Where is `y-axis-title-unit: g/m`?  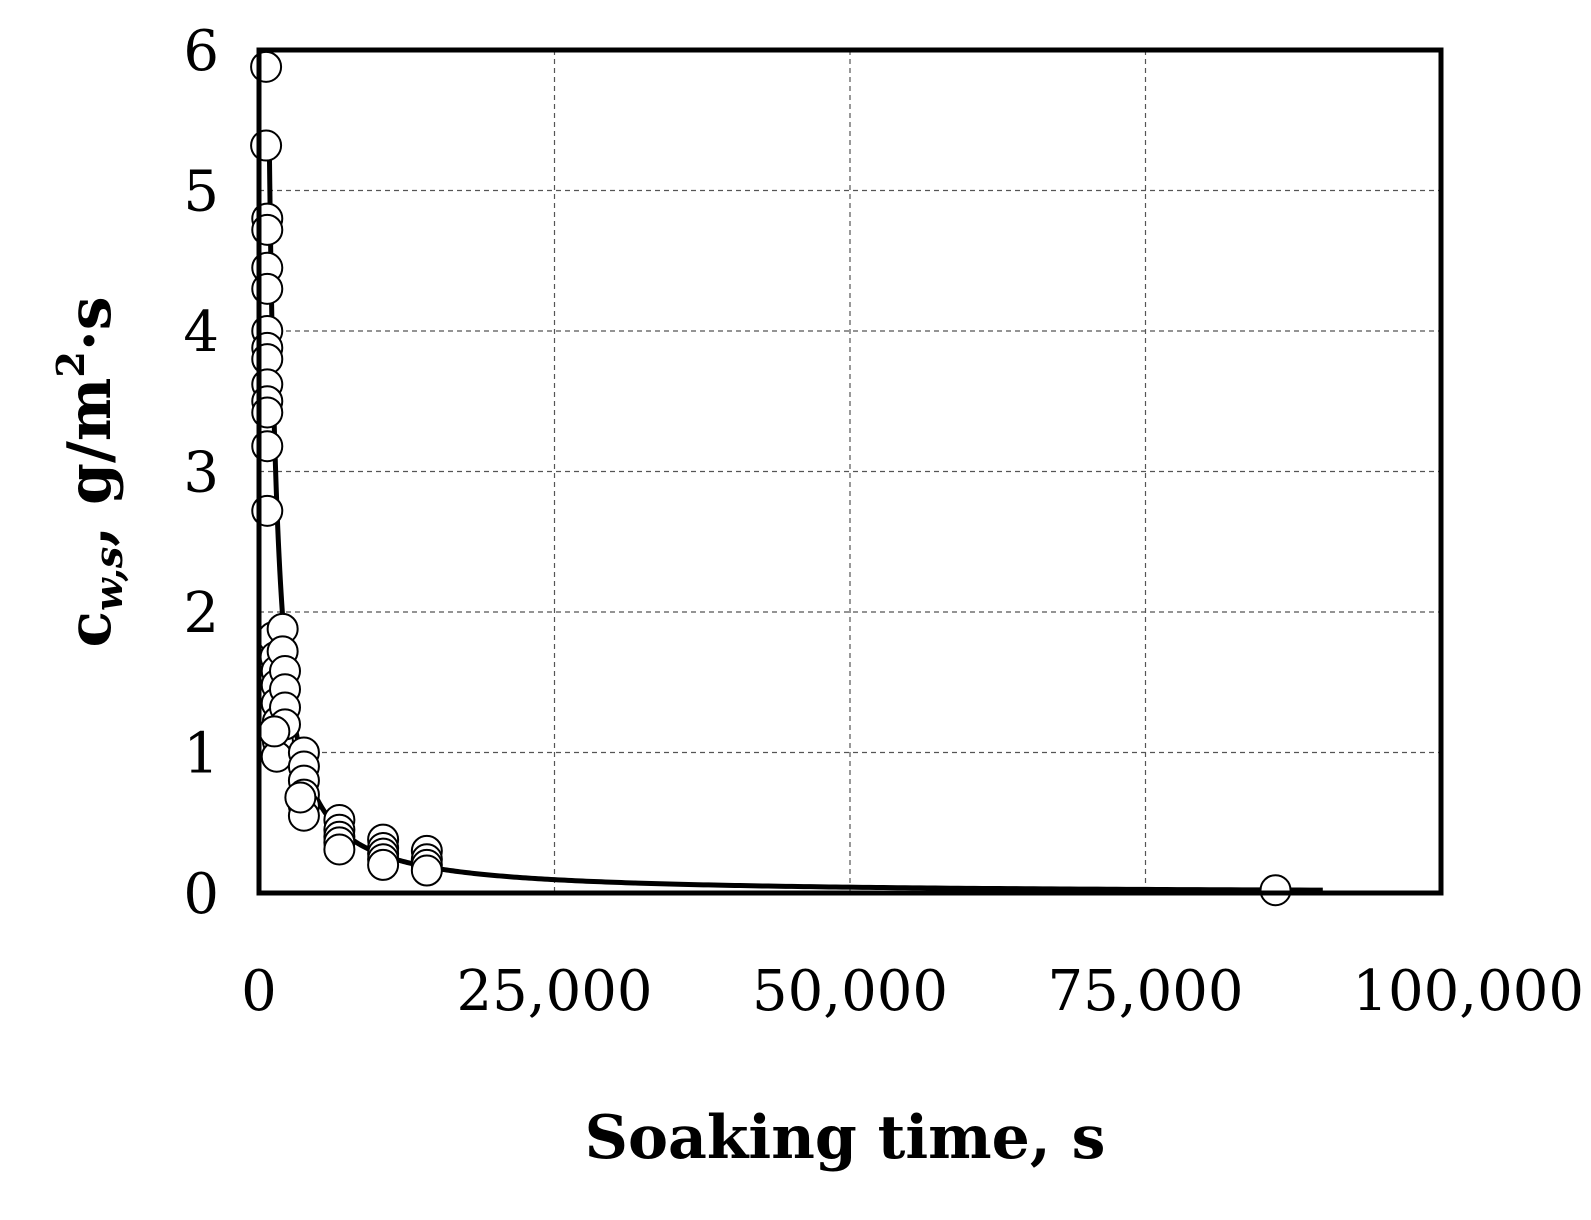 y-axis-title-unit: g/m is located at coordinates (90, 452).